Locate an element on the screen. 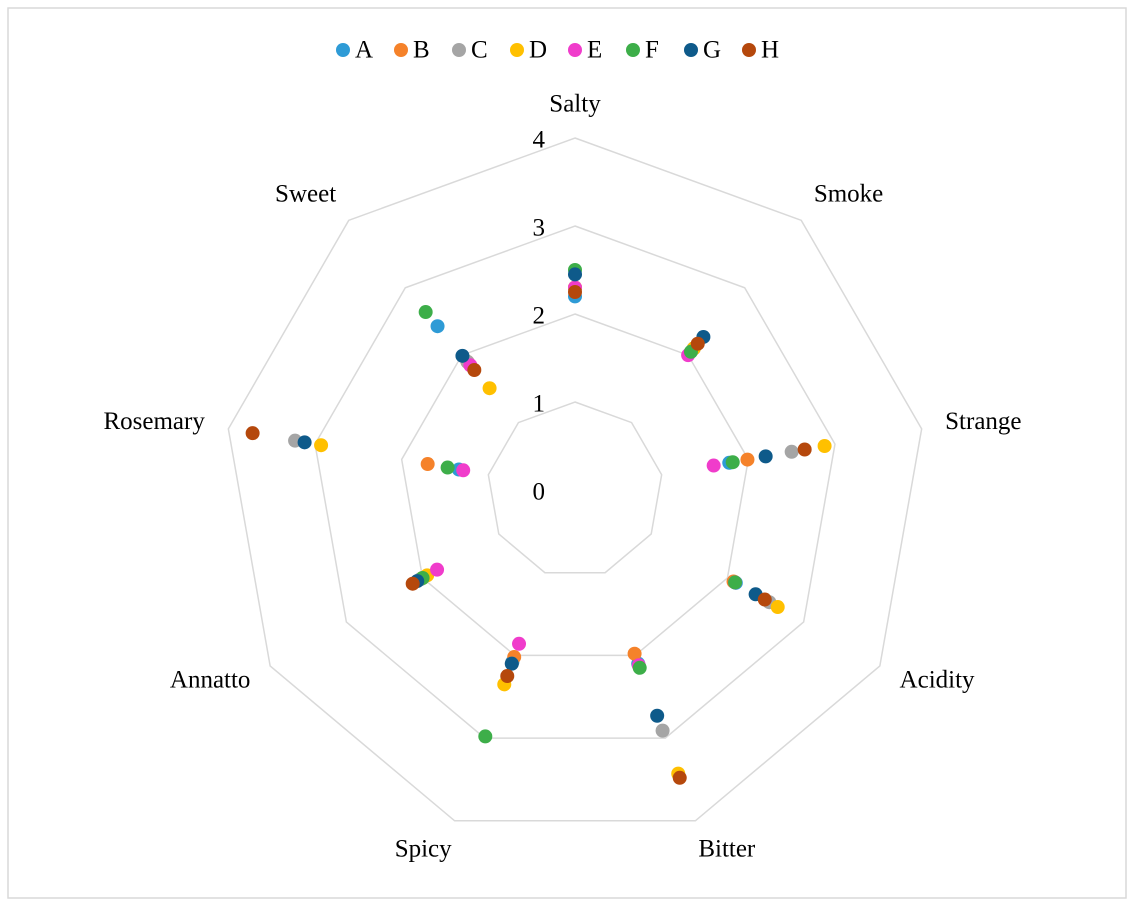  legend-label: C is located at coordinates (479, 50).